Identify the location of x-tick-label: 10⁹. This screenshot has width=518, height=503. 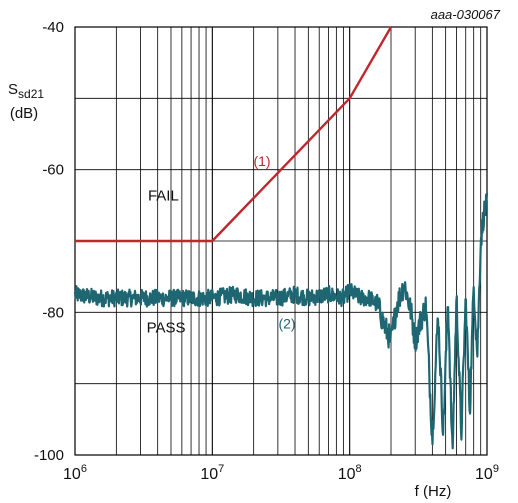
(487, 473).